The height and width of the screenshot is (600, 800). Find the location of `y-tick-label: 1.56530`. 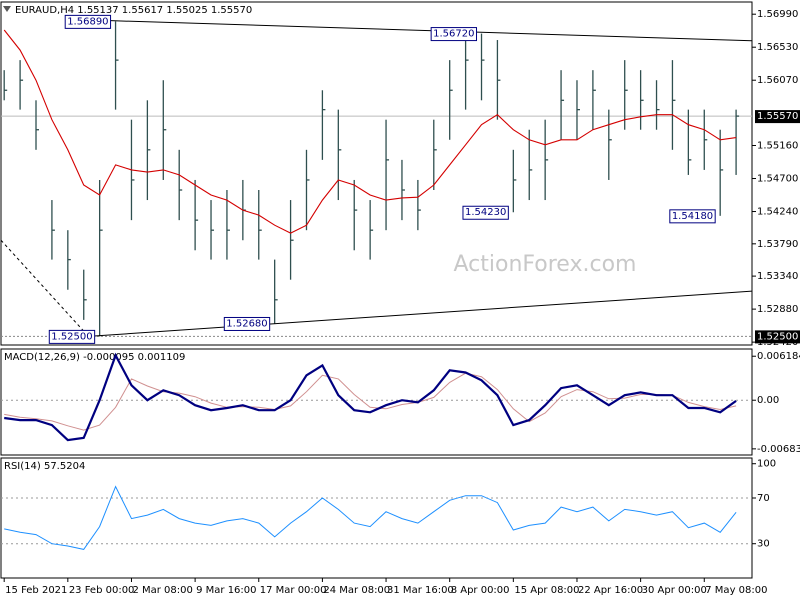

y-tick-label: 1.56530 is located at coordinates (777, 47).